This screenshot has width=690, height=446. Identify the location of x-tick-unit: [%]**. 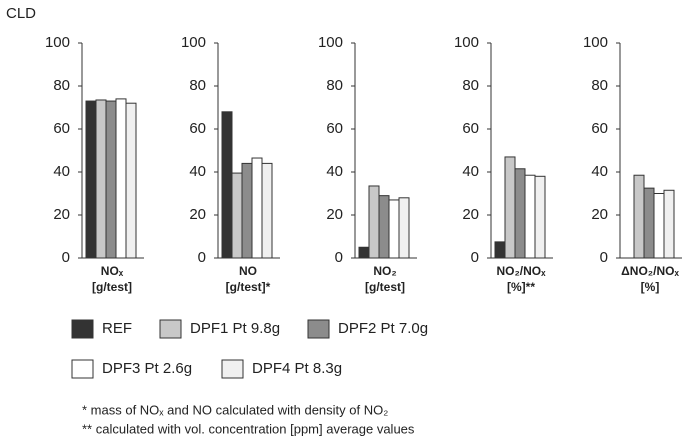
(521, 287).